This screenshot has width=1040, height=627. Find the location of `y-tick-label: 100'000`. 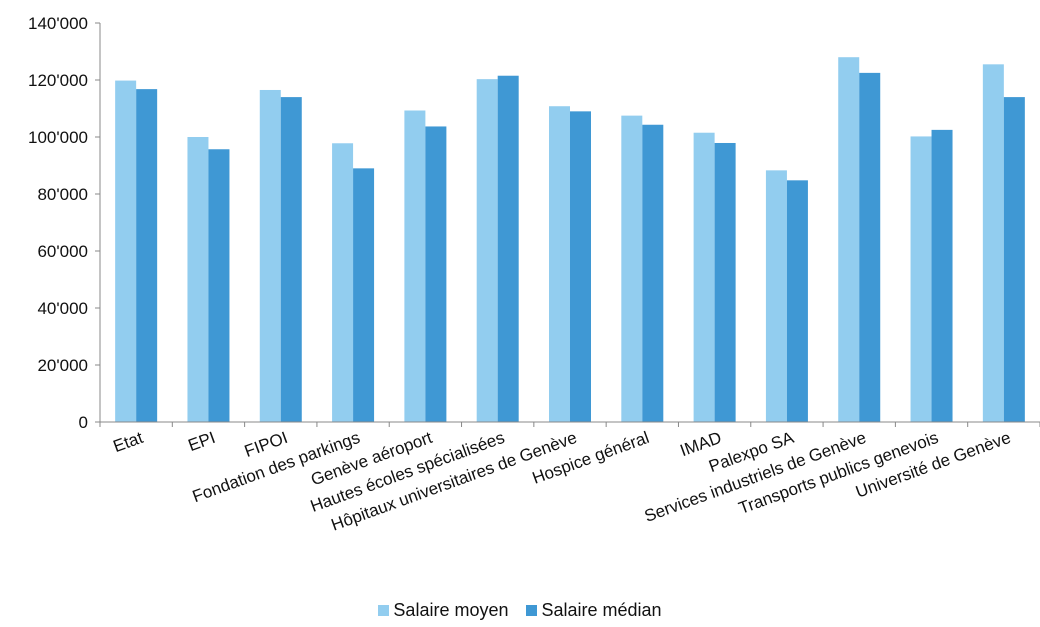

y-tick-label: 100'000 is located at coordinates (58, 137).